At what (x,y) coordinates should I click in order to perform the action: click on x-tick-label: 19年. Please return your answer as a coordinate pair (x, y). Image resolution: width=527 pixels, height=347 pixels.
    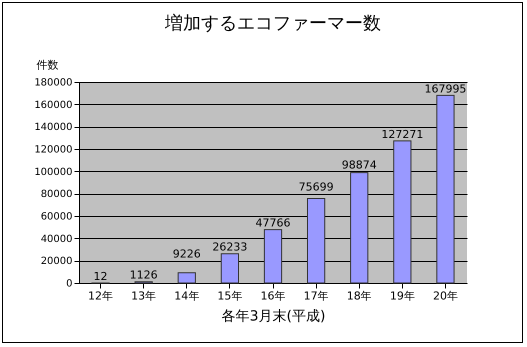
    Looking at the image, I should click on (402, 296).